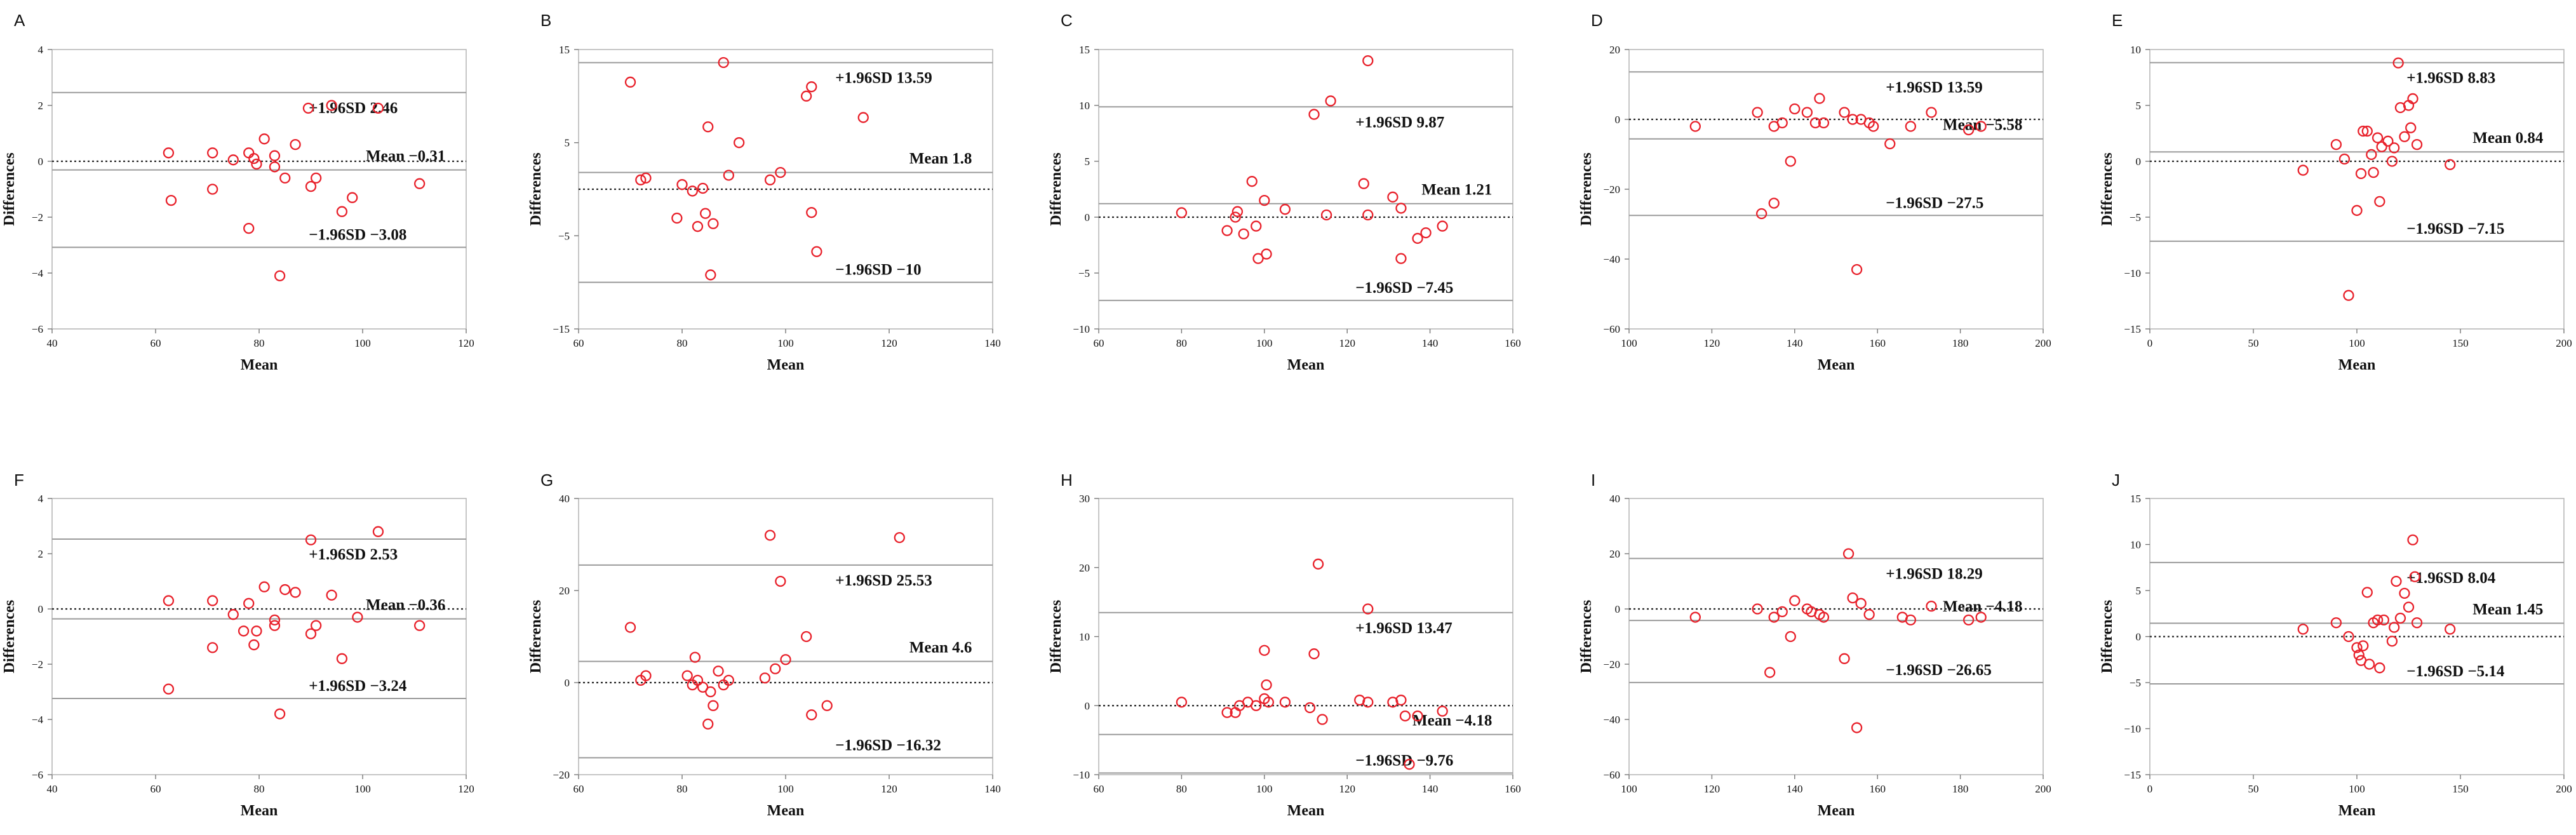 The image size is (2576, 835). Describe the element at coordinates (2460, 789) in the screenshot. I see `x-tick-label: 150` at that location.